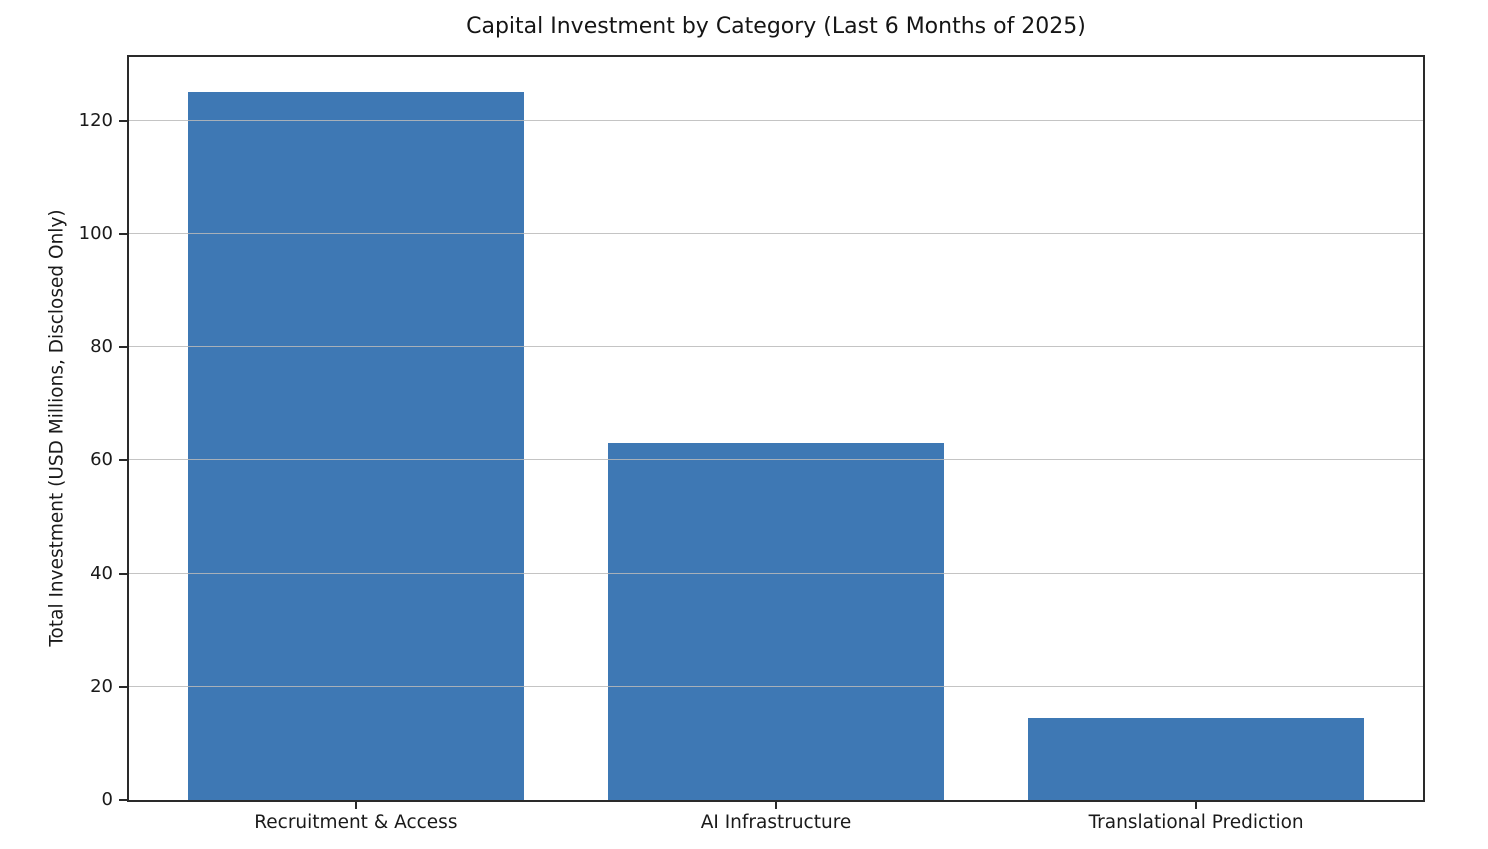 Image resolution: width=1488 pixels, height=849 pixels. What do you see at coordinates (101, 686) in the screenshot?
I see `y-tick-label-20: 20` at bounding box center [101, 686].